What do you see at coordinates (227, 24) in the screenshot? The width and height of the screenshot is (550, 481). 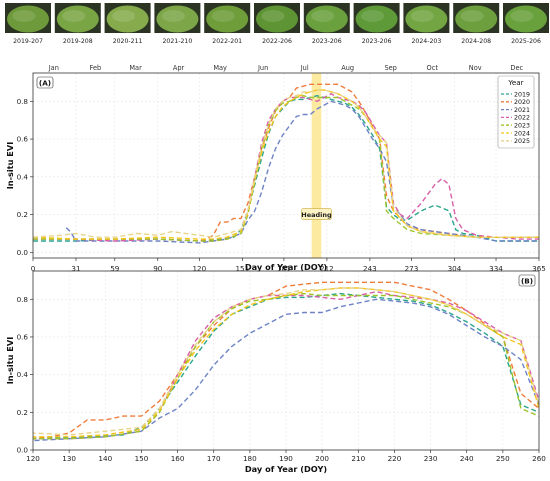 I see `field-photo: 2022-201` at bounding box center [227, 24].